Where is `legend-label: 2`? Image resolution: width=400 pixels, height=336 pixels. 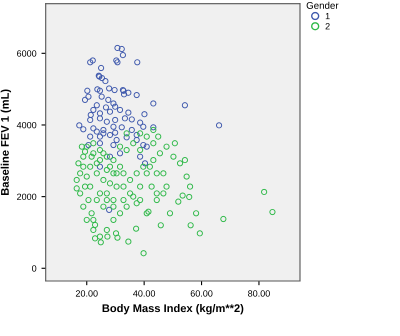 legend-label: 2 is located at coordinates (328, 26).